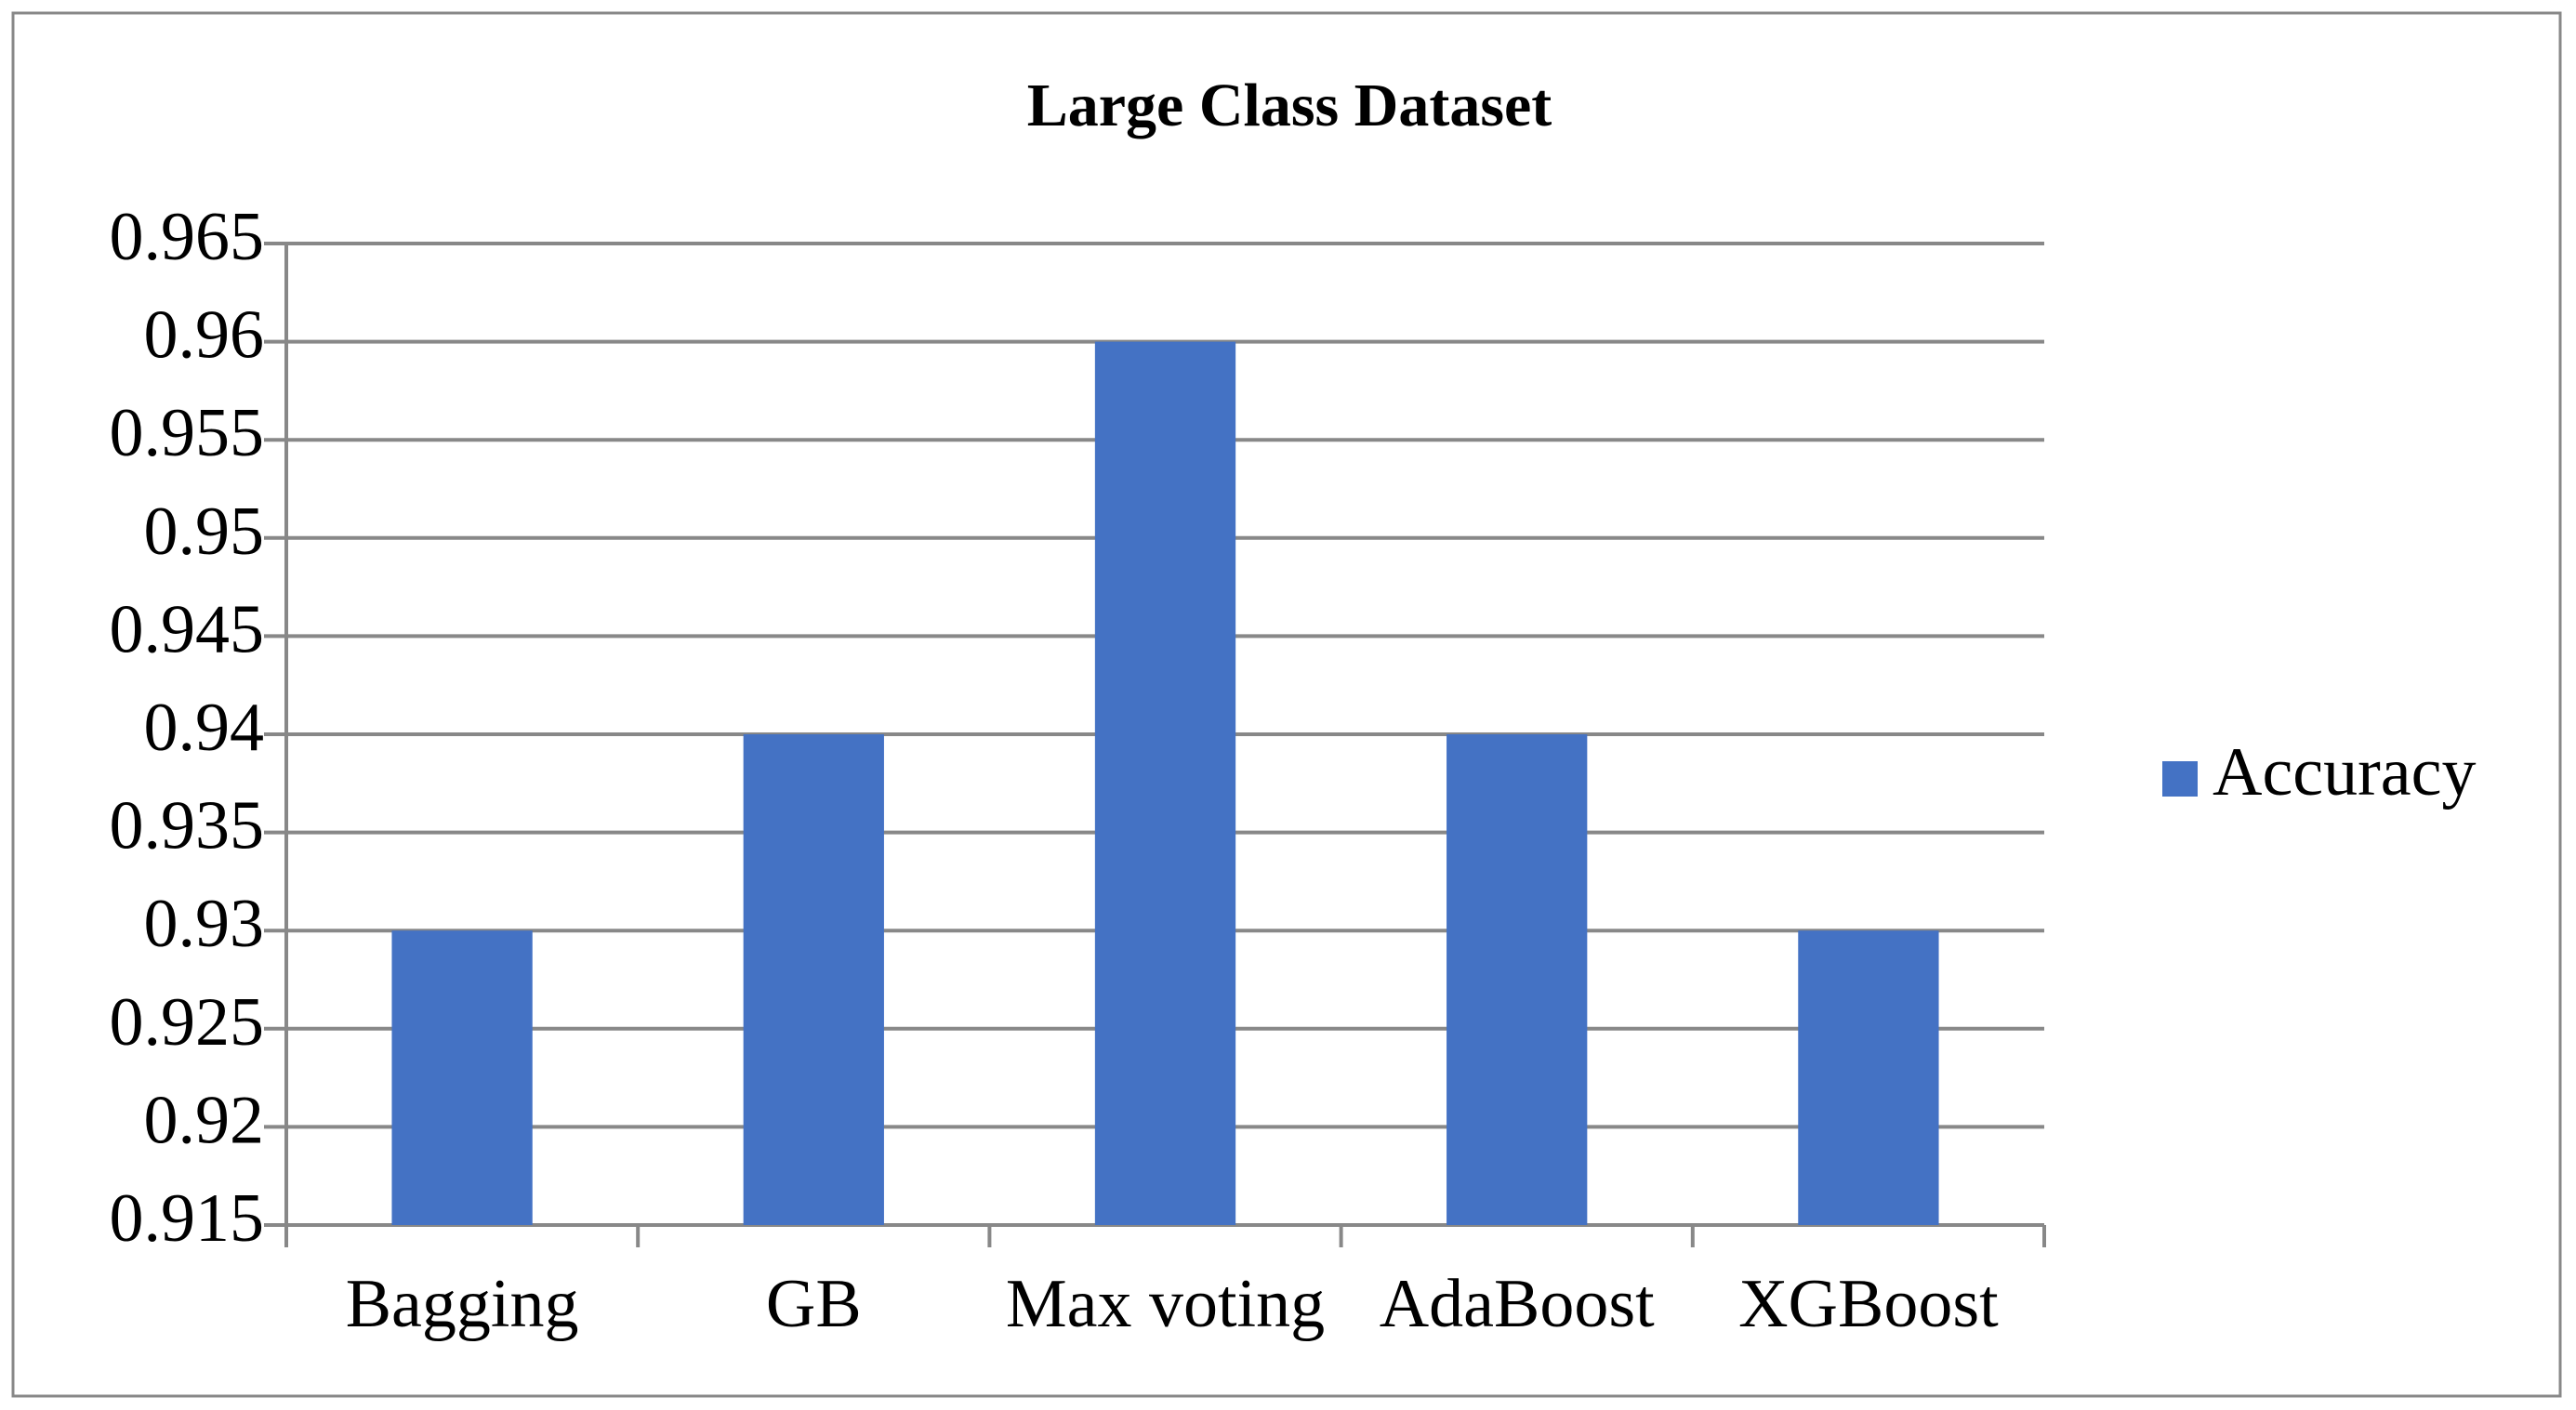 This screenshot has height=1410, width=2576. I want to click on y-tick-label: 0.96, so click(204, 335).